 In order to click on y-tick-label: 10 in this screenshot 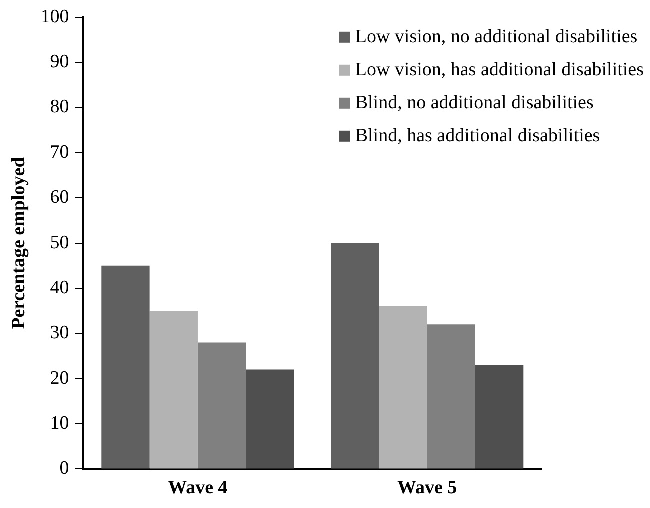, I will do `click(60, 423)`.